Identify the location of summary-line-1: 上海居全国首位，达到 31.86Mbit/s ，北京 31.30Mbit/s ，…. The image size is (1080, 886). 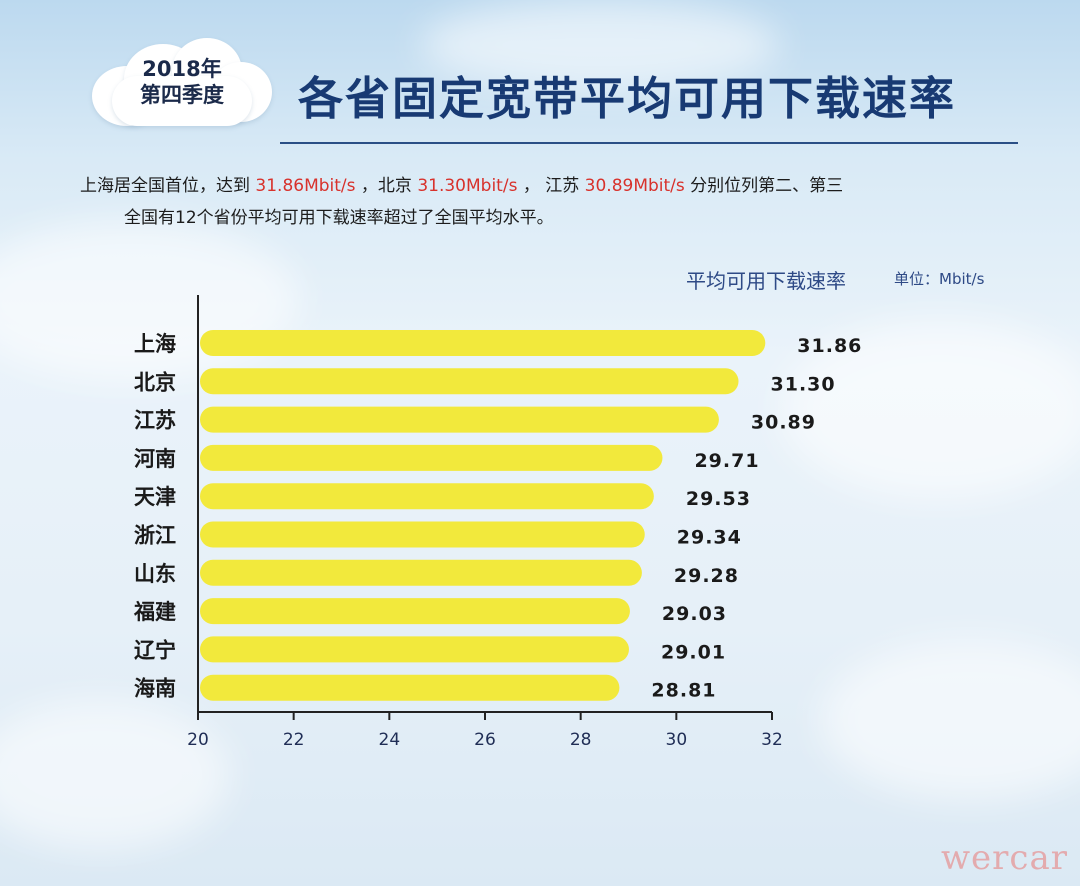
(560, 186).